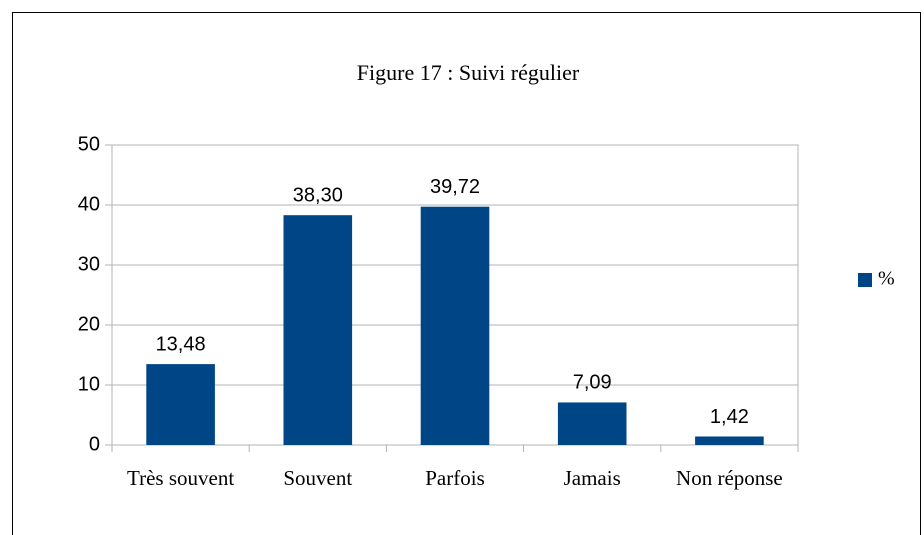  I want to click on data-label: 1,42, so click(729, 417).